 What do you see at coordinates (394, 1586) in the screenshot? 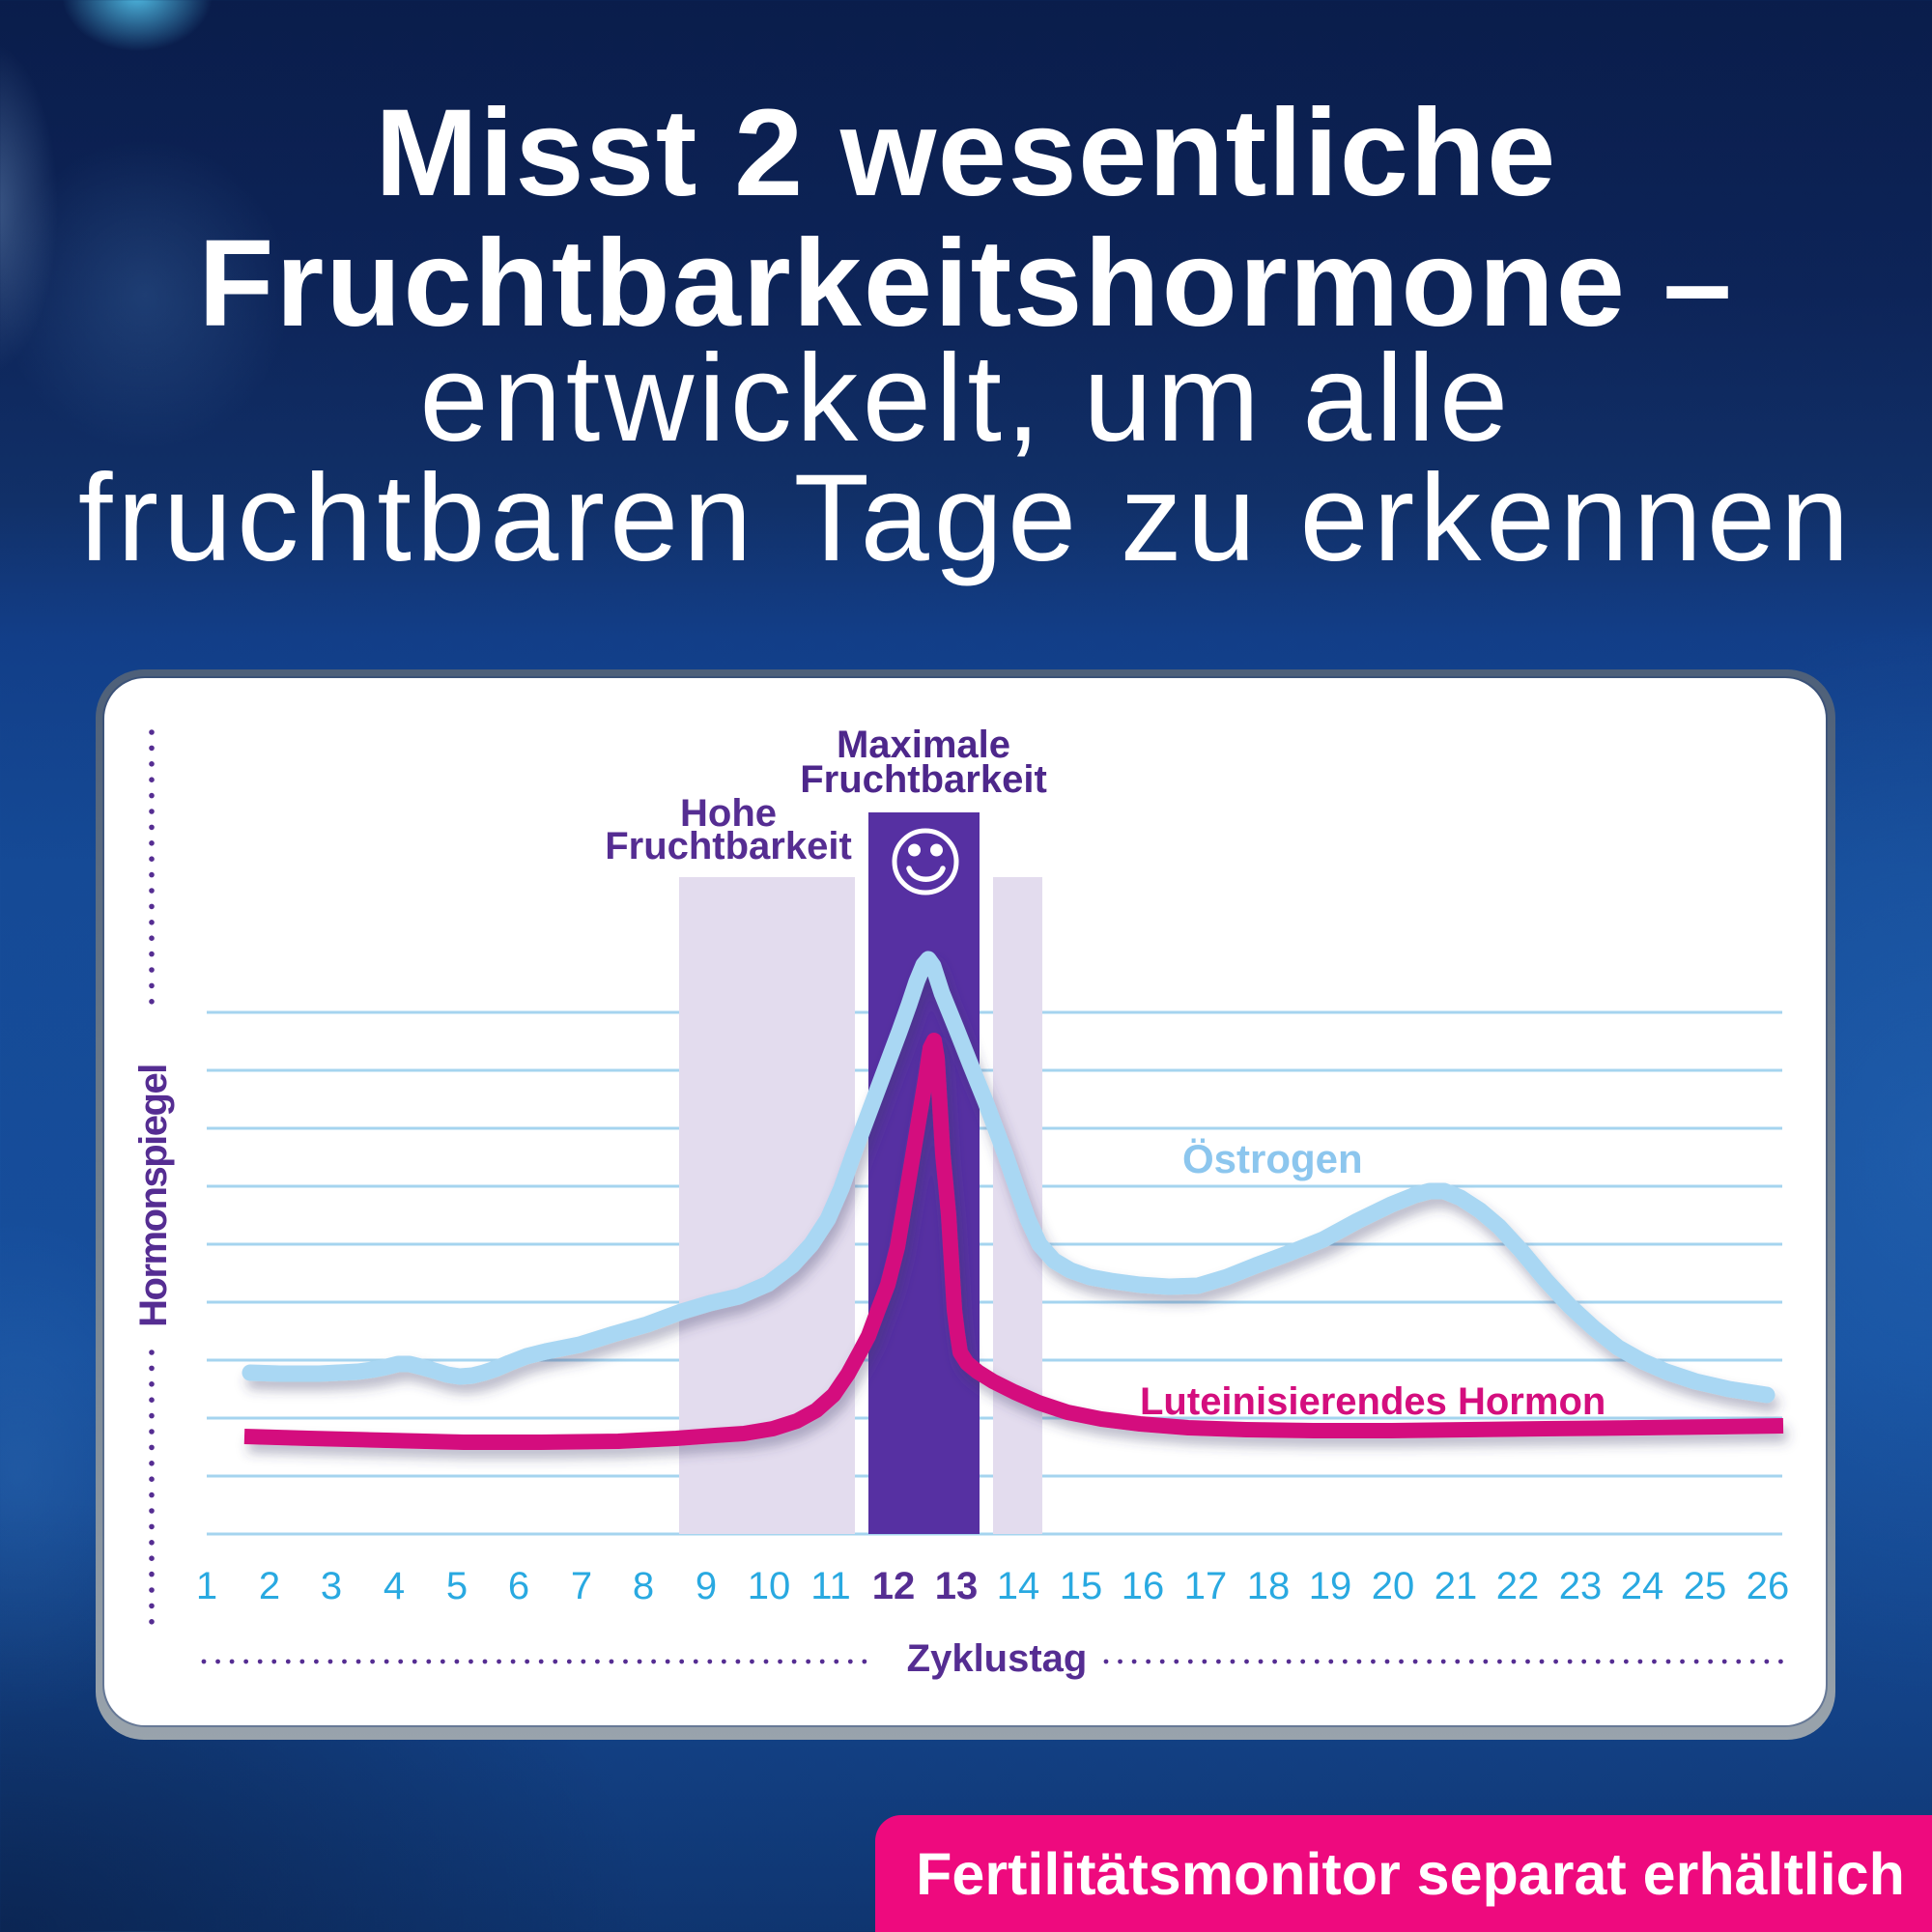
I see `svg-text: 4` at bounding box center [394, 1586].